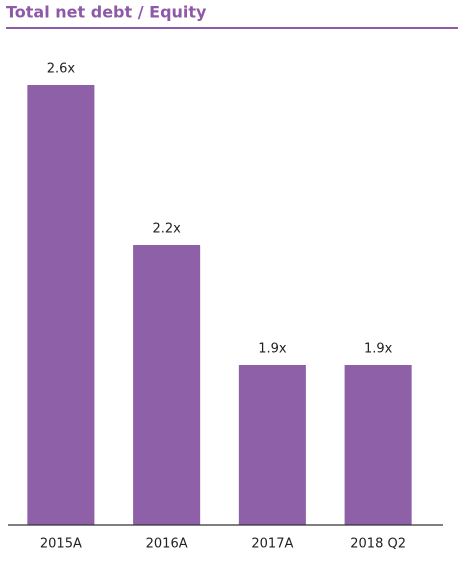 The width and height of the screenshot is (463, 564). Describe the element at coordinates (61, 544) in the screenshot. I see `x-tick-label: 2015A` at that location.